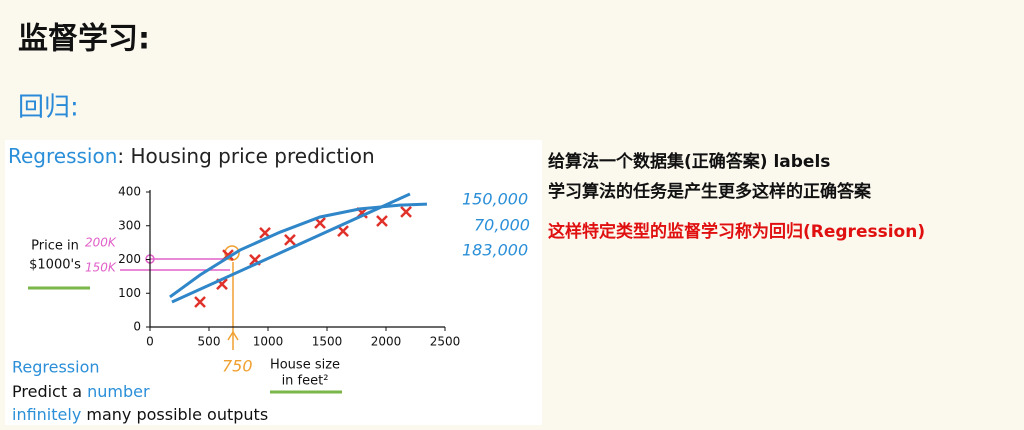 The width and height of the screenshot is (1024, 430). I want to click on x-tick-label: 2000, so click(386, 342).